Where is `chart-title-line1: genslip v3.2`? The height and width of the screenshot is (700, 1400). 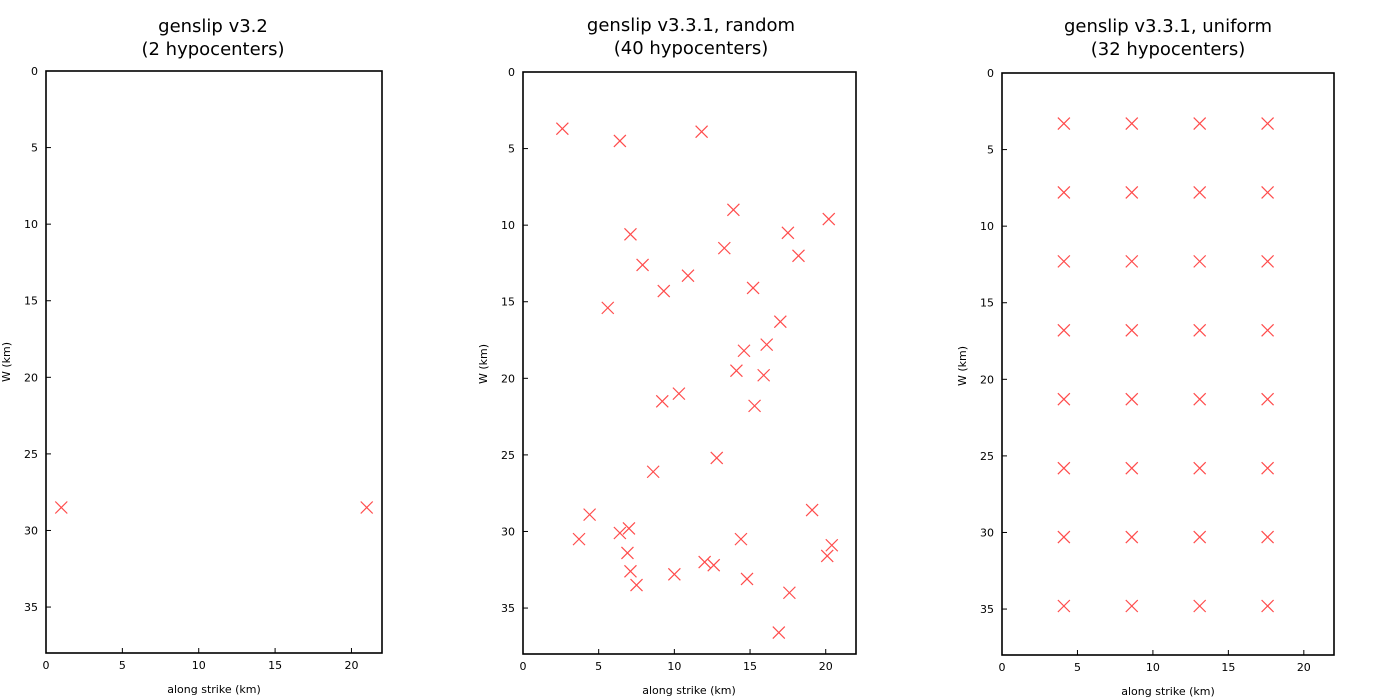 chart-title-line1: genslip v3.2 is located at coordinates (213, 26).